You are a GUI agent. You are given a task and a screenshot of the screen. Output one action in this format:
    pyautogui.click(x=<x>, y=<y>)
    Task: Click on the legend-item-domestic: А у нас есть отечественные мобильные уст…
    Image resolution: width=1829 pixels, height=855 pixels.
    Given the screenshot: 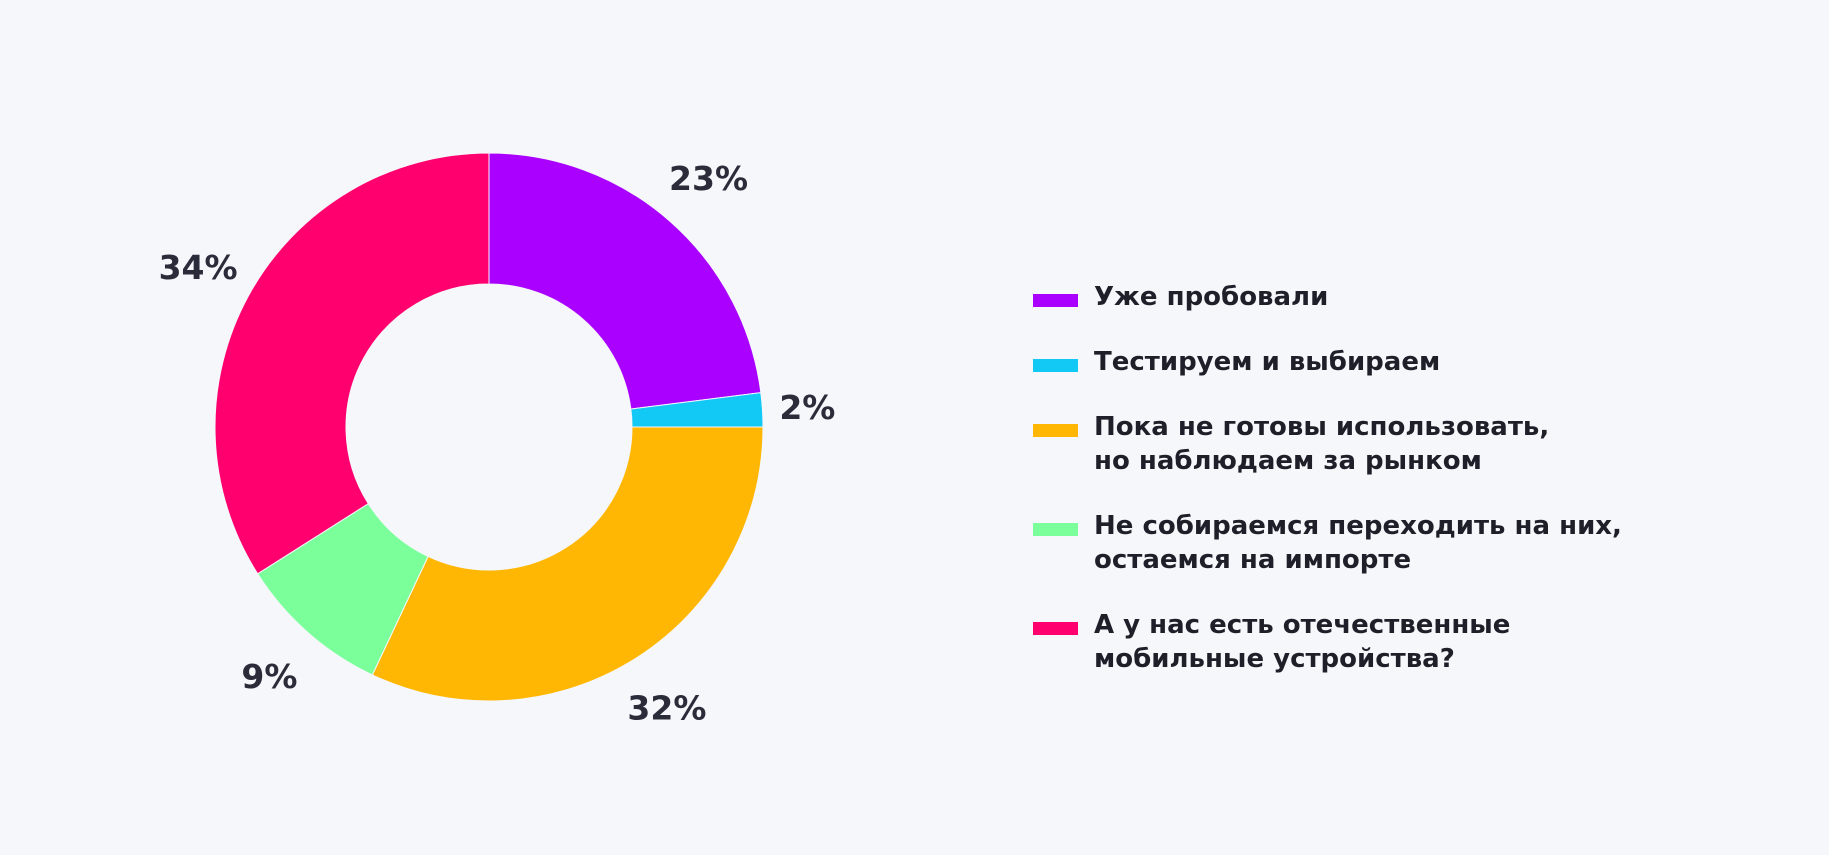 What is the action you would take?
    pyautogui.click(x=1413, y=642)
    